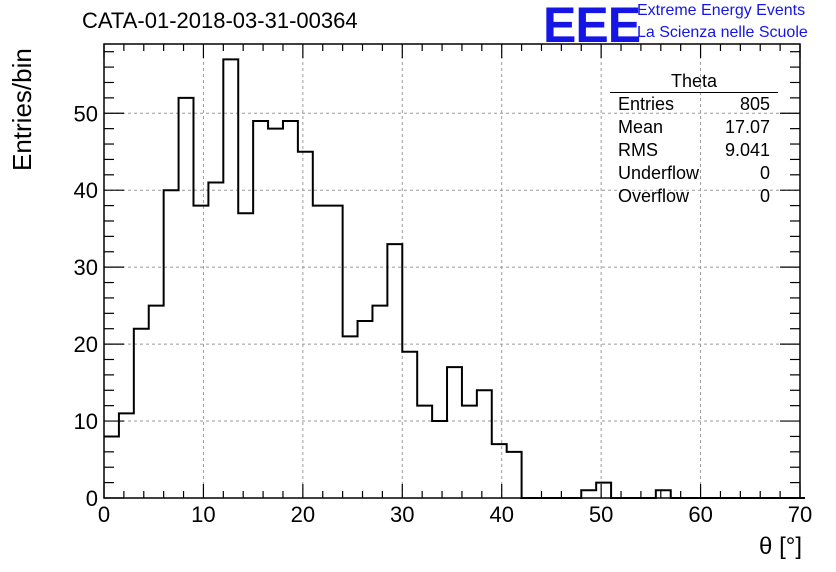  Describe the element at coordinates (700, 514) in the screenshot. I see `x-tick-label: 60` at that location.